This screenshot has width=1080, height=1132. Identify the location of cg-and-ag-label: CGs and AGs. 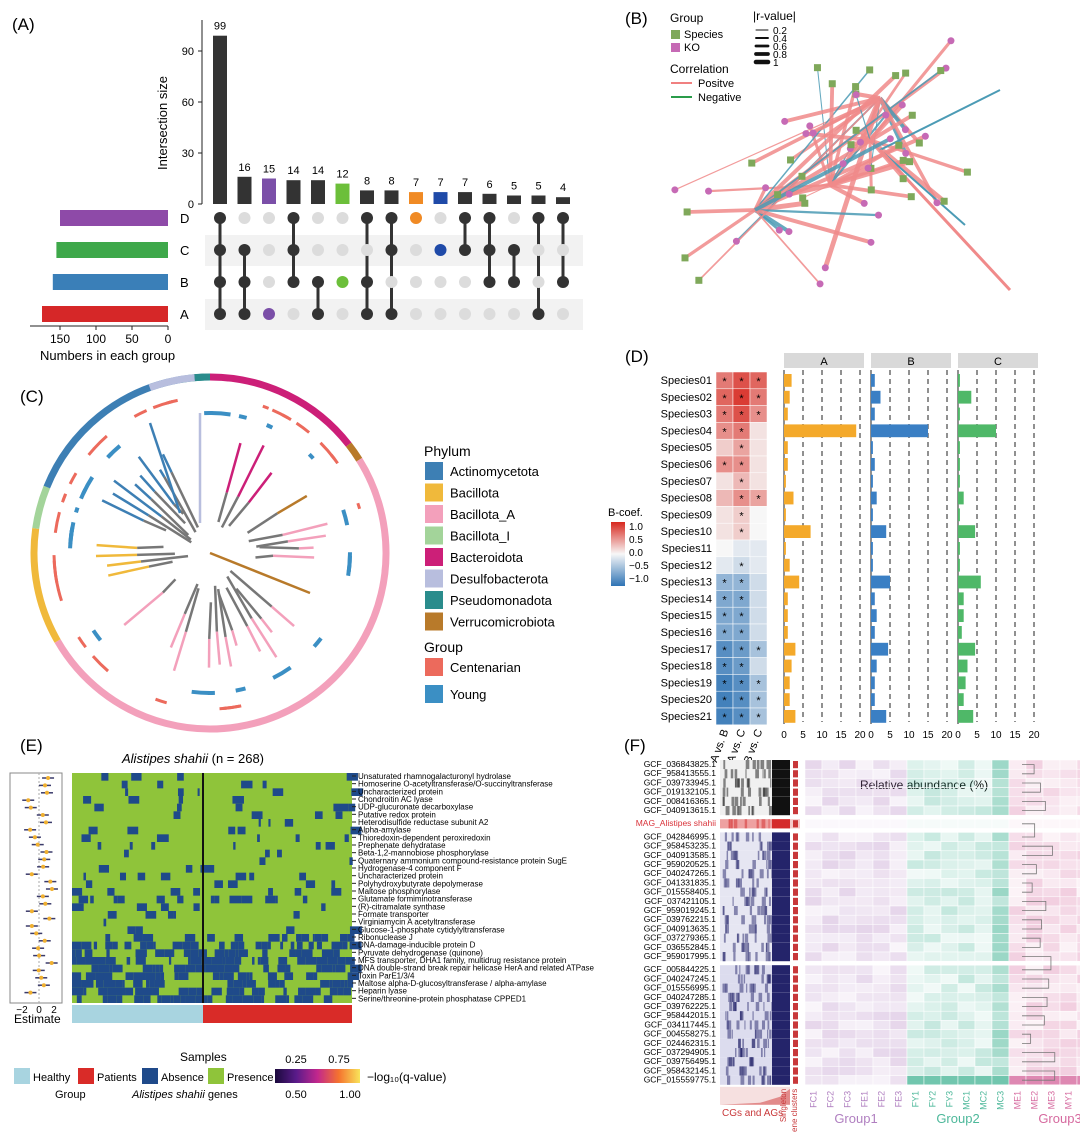
(752, 1113).